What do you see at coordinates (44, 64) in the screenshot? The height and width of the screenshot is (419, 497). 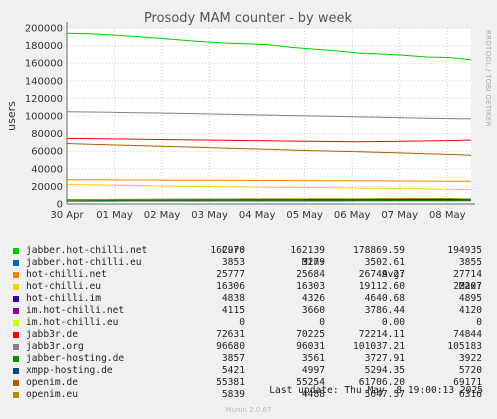 I see `y-tick-label: 160000` at bounding box center [44, 64].